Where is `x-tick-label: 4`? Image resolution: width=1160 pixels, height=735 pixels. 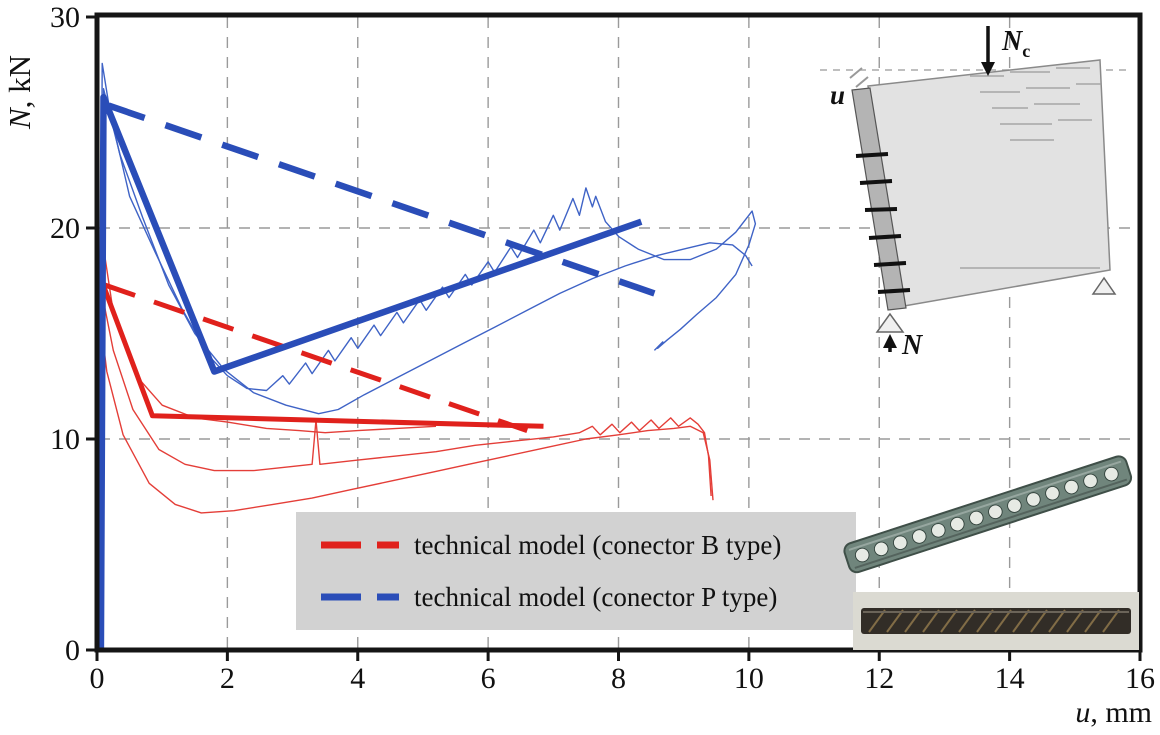 x-tick-label: 4 is located at coordinates (357, 678).